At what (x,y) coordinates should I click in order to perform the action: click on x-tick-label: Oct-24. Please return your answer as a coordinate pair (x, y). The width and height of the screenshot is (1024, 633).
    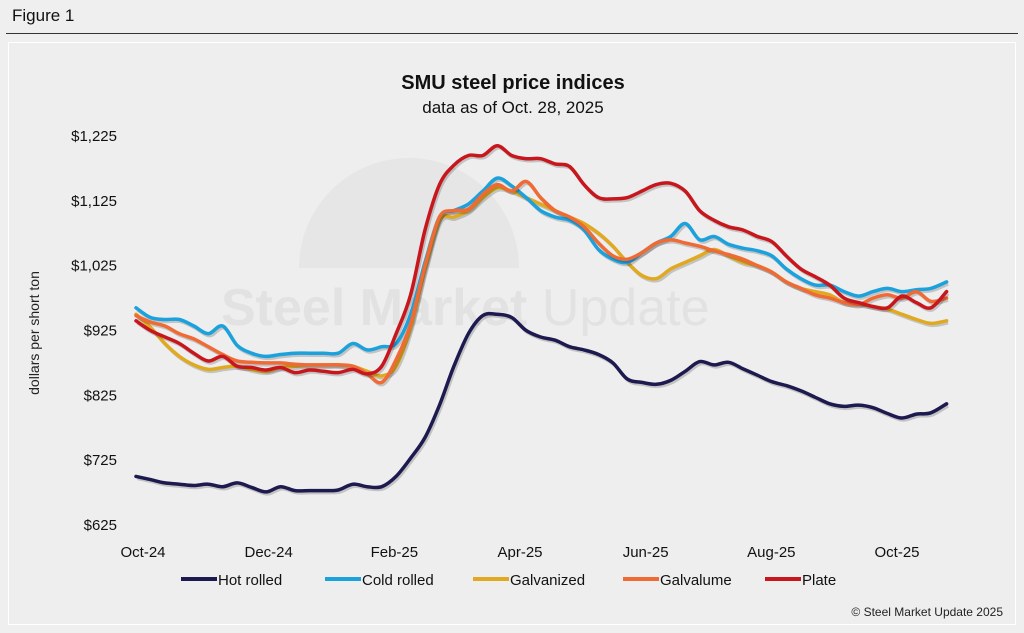
    Looking at the image, I should click on (142, 552).